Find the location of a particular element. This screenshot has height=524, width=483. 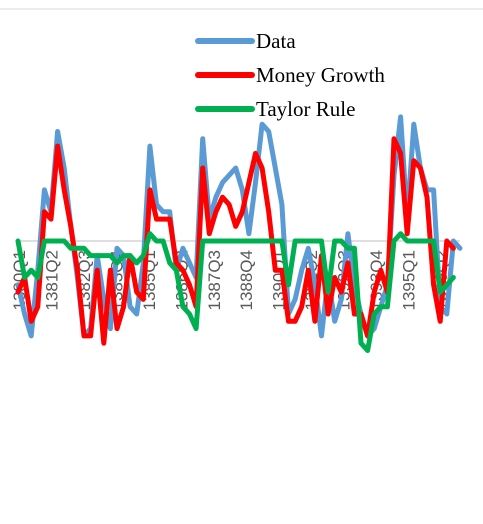

x-tick-label: 1381Q2 is located at coordinates (51, 280).